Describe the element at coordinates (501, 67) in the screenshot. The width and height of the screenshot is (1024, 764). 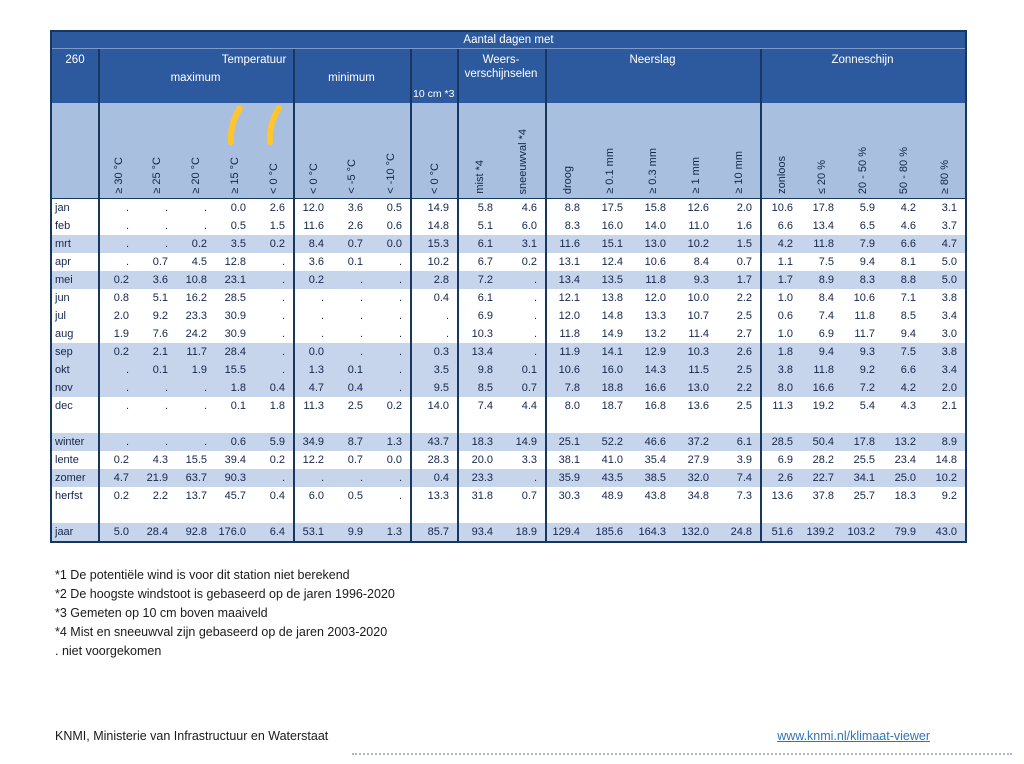
I see `group-label-weersverschijnselen: Weers- verschijnselen` at that location.